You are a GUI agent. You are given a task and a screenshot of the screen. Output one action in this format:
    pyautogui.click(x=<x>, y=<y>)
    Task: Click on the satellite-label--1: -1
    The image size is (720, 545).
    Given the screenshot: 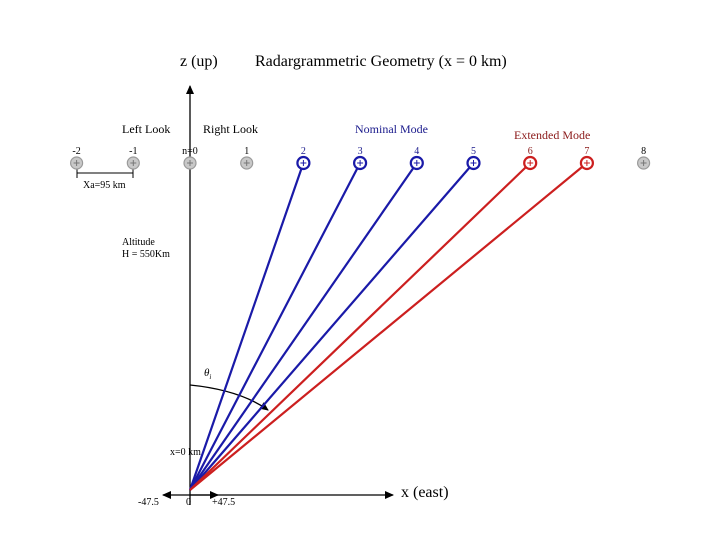 What is the action you would take?
    pyautogui.click(x=133, y=151)
    